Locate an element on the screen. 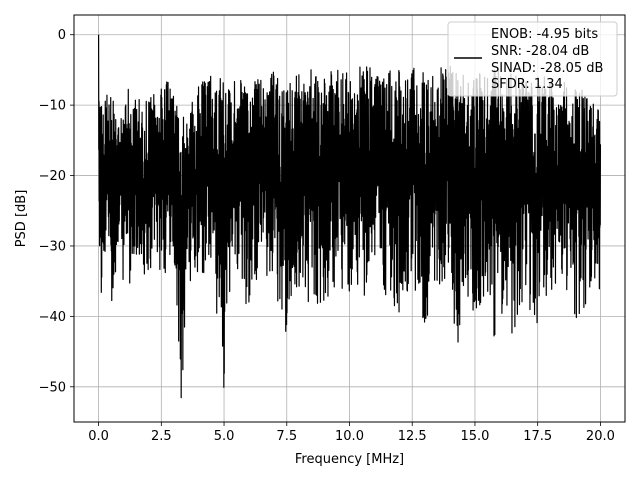  y-tick-label: −50 is located at coordinates (52, 387).